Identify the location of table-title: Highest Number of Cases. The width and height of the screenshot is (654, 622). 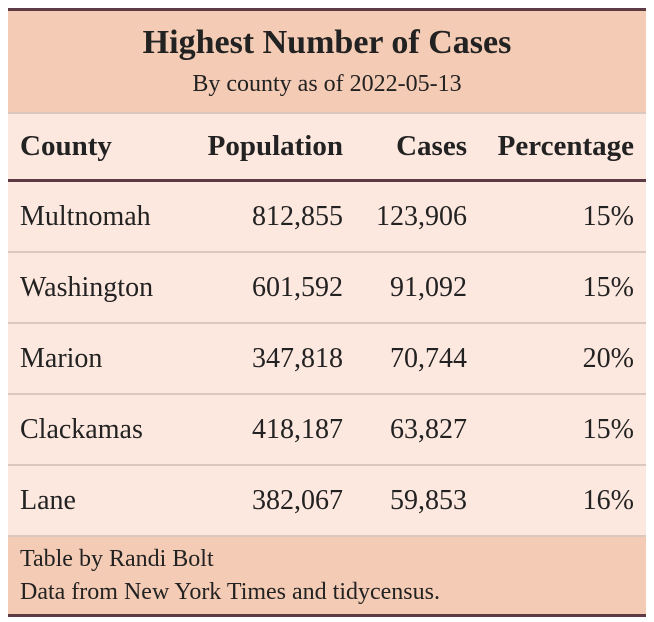
(327, 42).